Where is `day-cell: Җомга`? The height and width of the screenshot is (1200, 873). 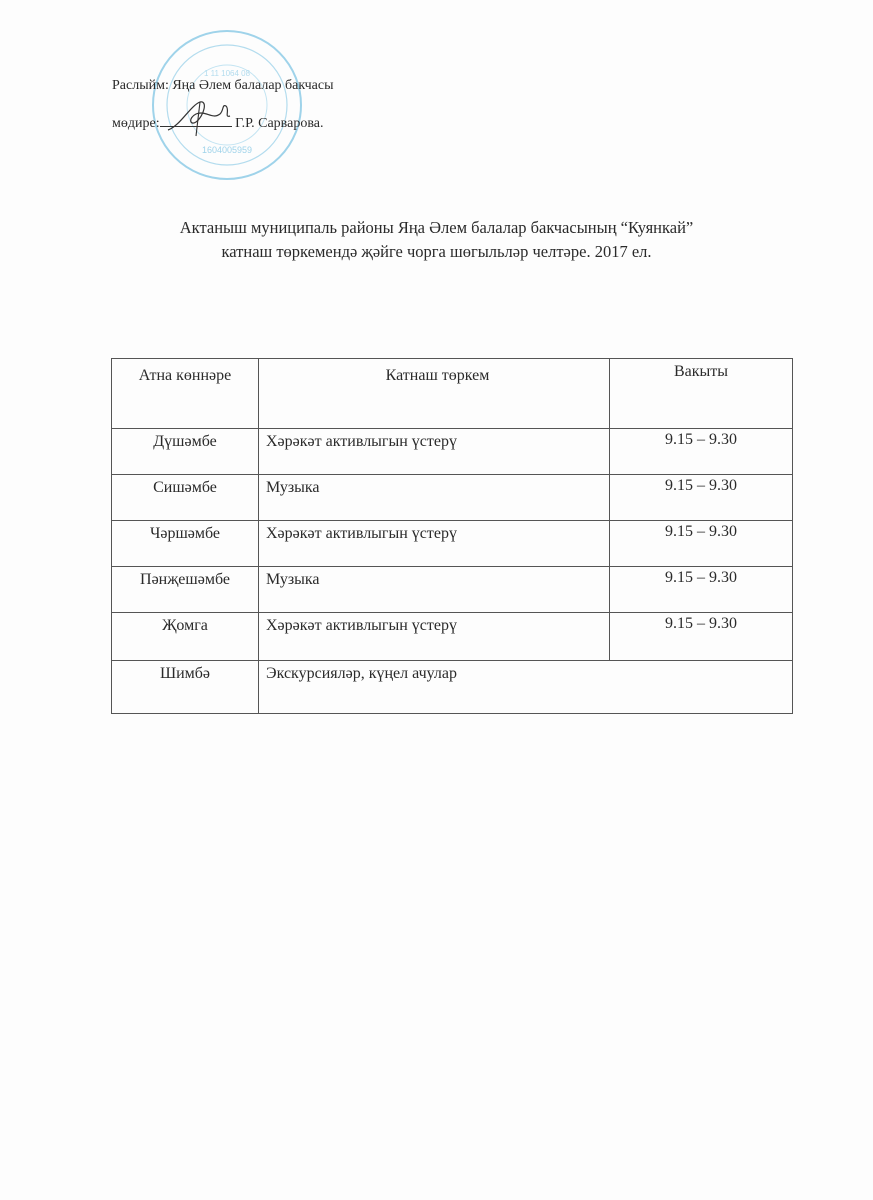
day-cell: Җомга is located at coordinates (185, 636).